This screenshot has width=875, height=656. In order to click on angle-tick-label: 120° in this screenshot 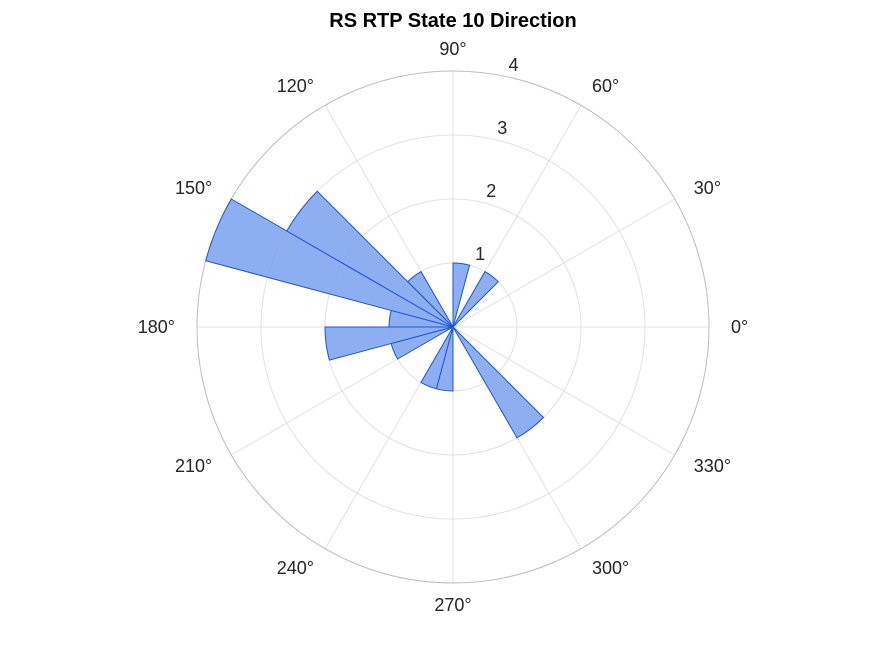, I will do `click(295, 86)`.